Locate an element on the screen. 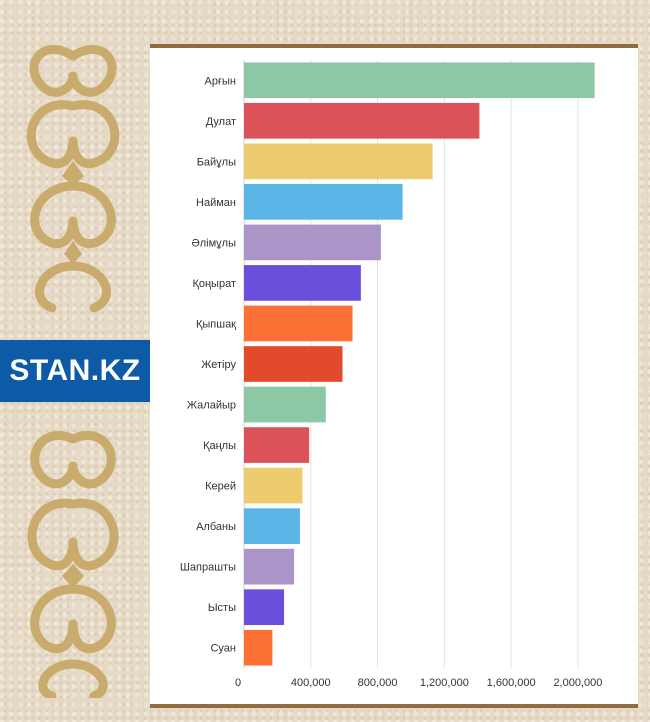 This screenshot has width=650, height=722. tick-label: 1,200,000 is located at coordinates (444, 683).